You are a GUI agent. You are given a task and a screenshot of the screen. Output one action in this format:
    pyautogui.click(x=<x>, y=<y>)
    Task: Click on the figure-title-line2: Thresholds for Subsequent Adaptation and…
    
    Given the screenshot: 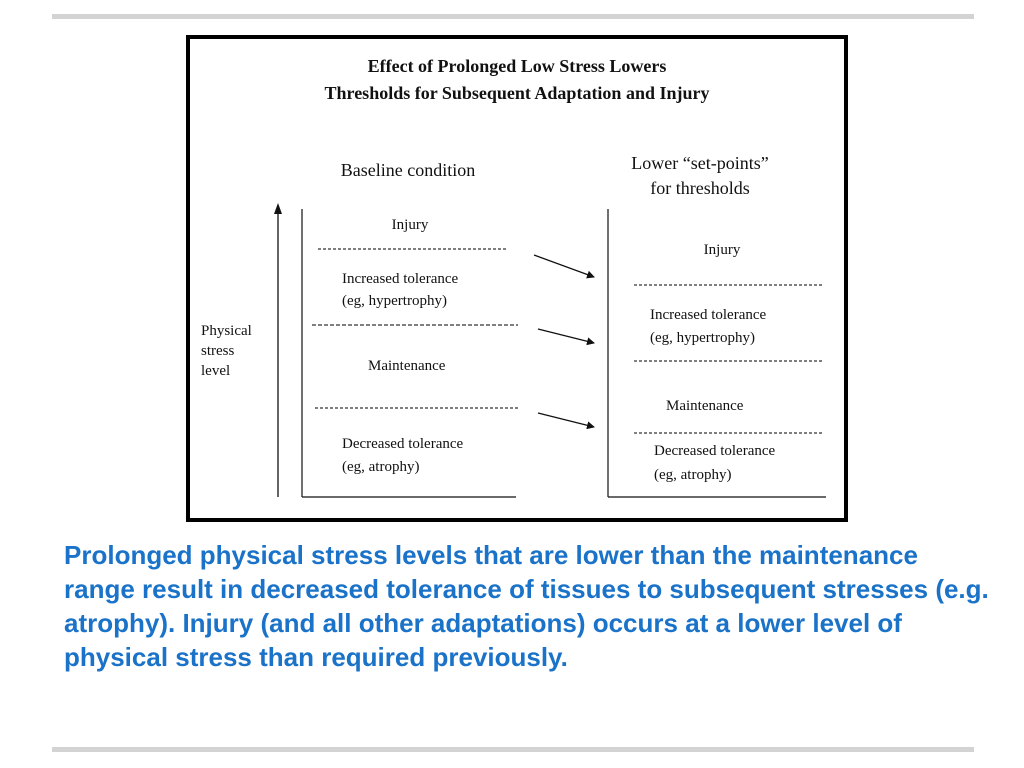 What is the action you would take?
    pyautogui.click(x=517, y=93)
    